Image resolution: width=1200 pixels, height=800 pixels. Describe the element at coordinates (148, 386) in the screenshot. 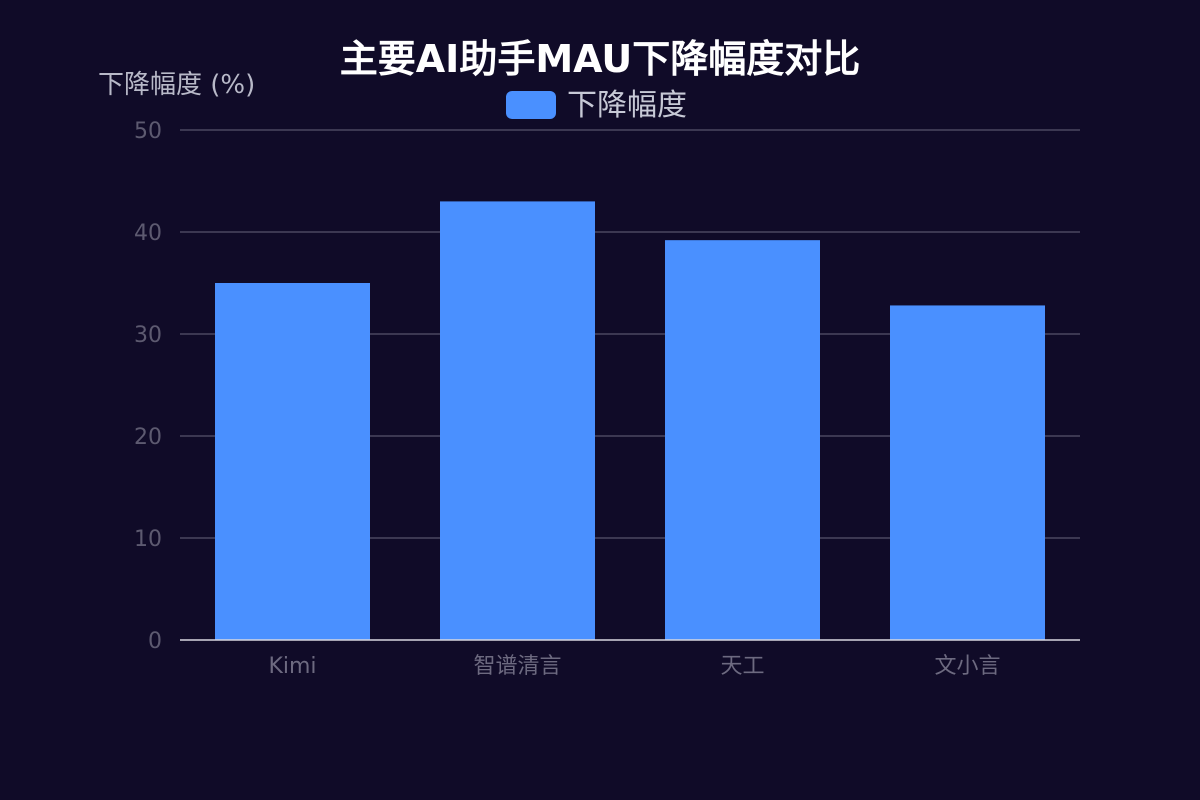

I see `y-axis-ticks: 0 10 20 30 40 50` at that location.